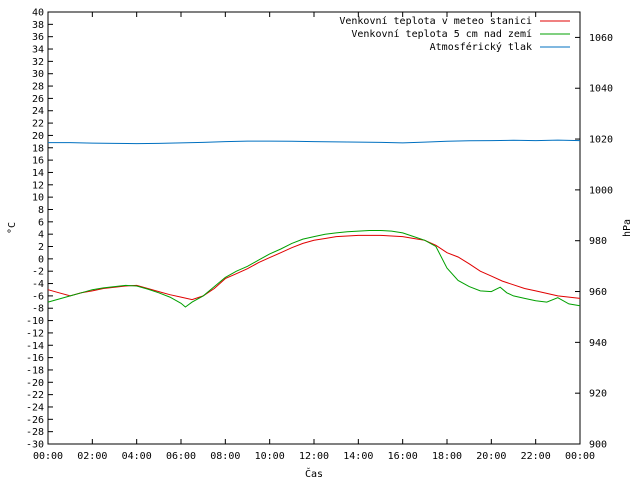 The image size is (640, 480). I want to click on left-tick-label: -28, so click(35, 432).